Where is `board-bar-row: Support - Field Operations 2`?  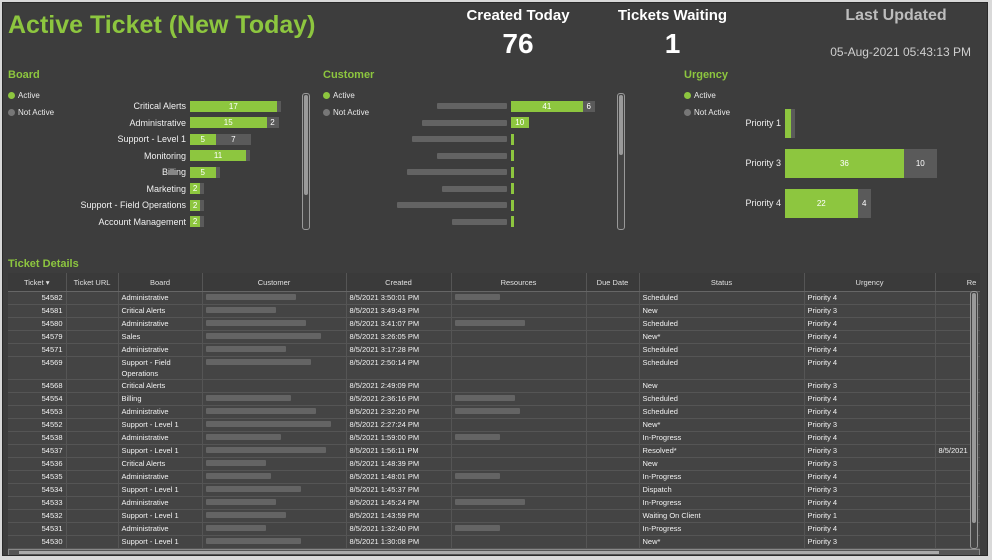
board-bar-row: Support - Field Operations 2 is located at coordinates (136, 205).